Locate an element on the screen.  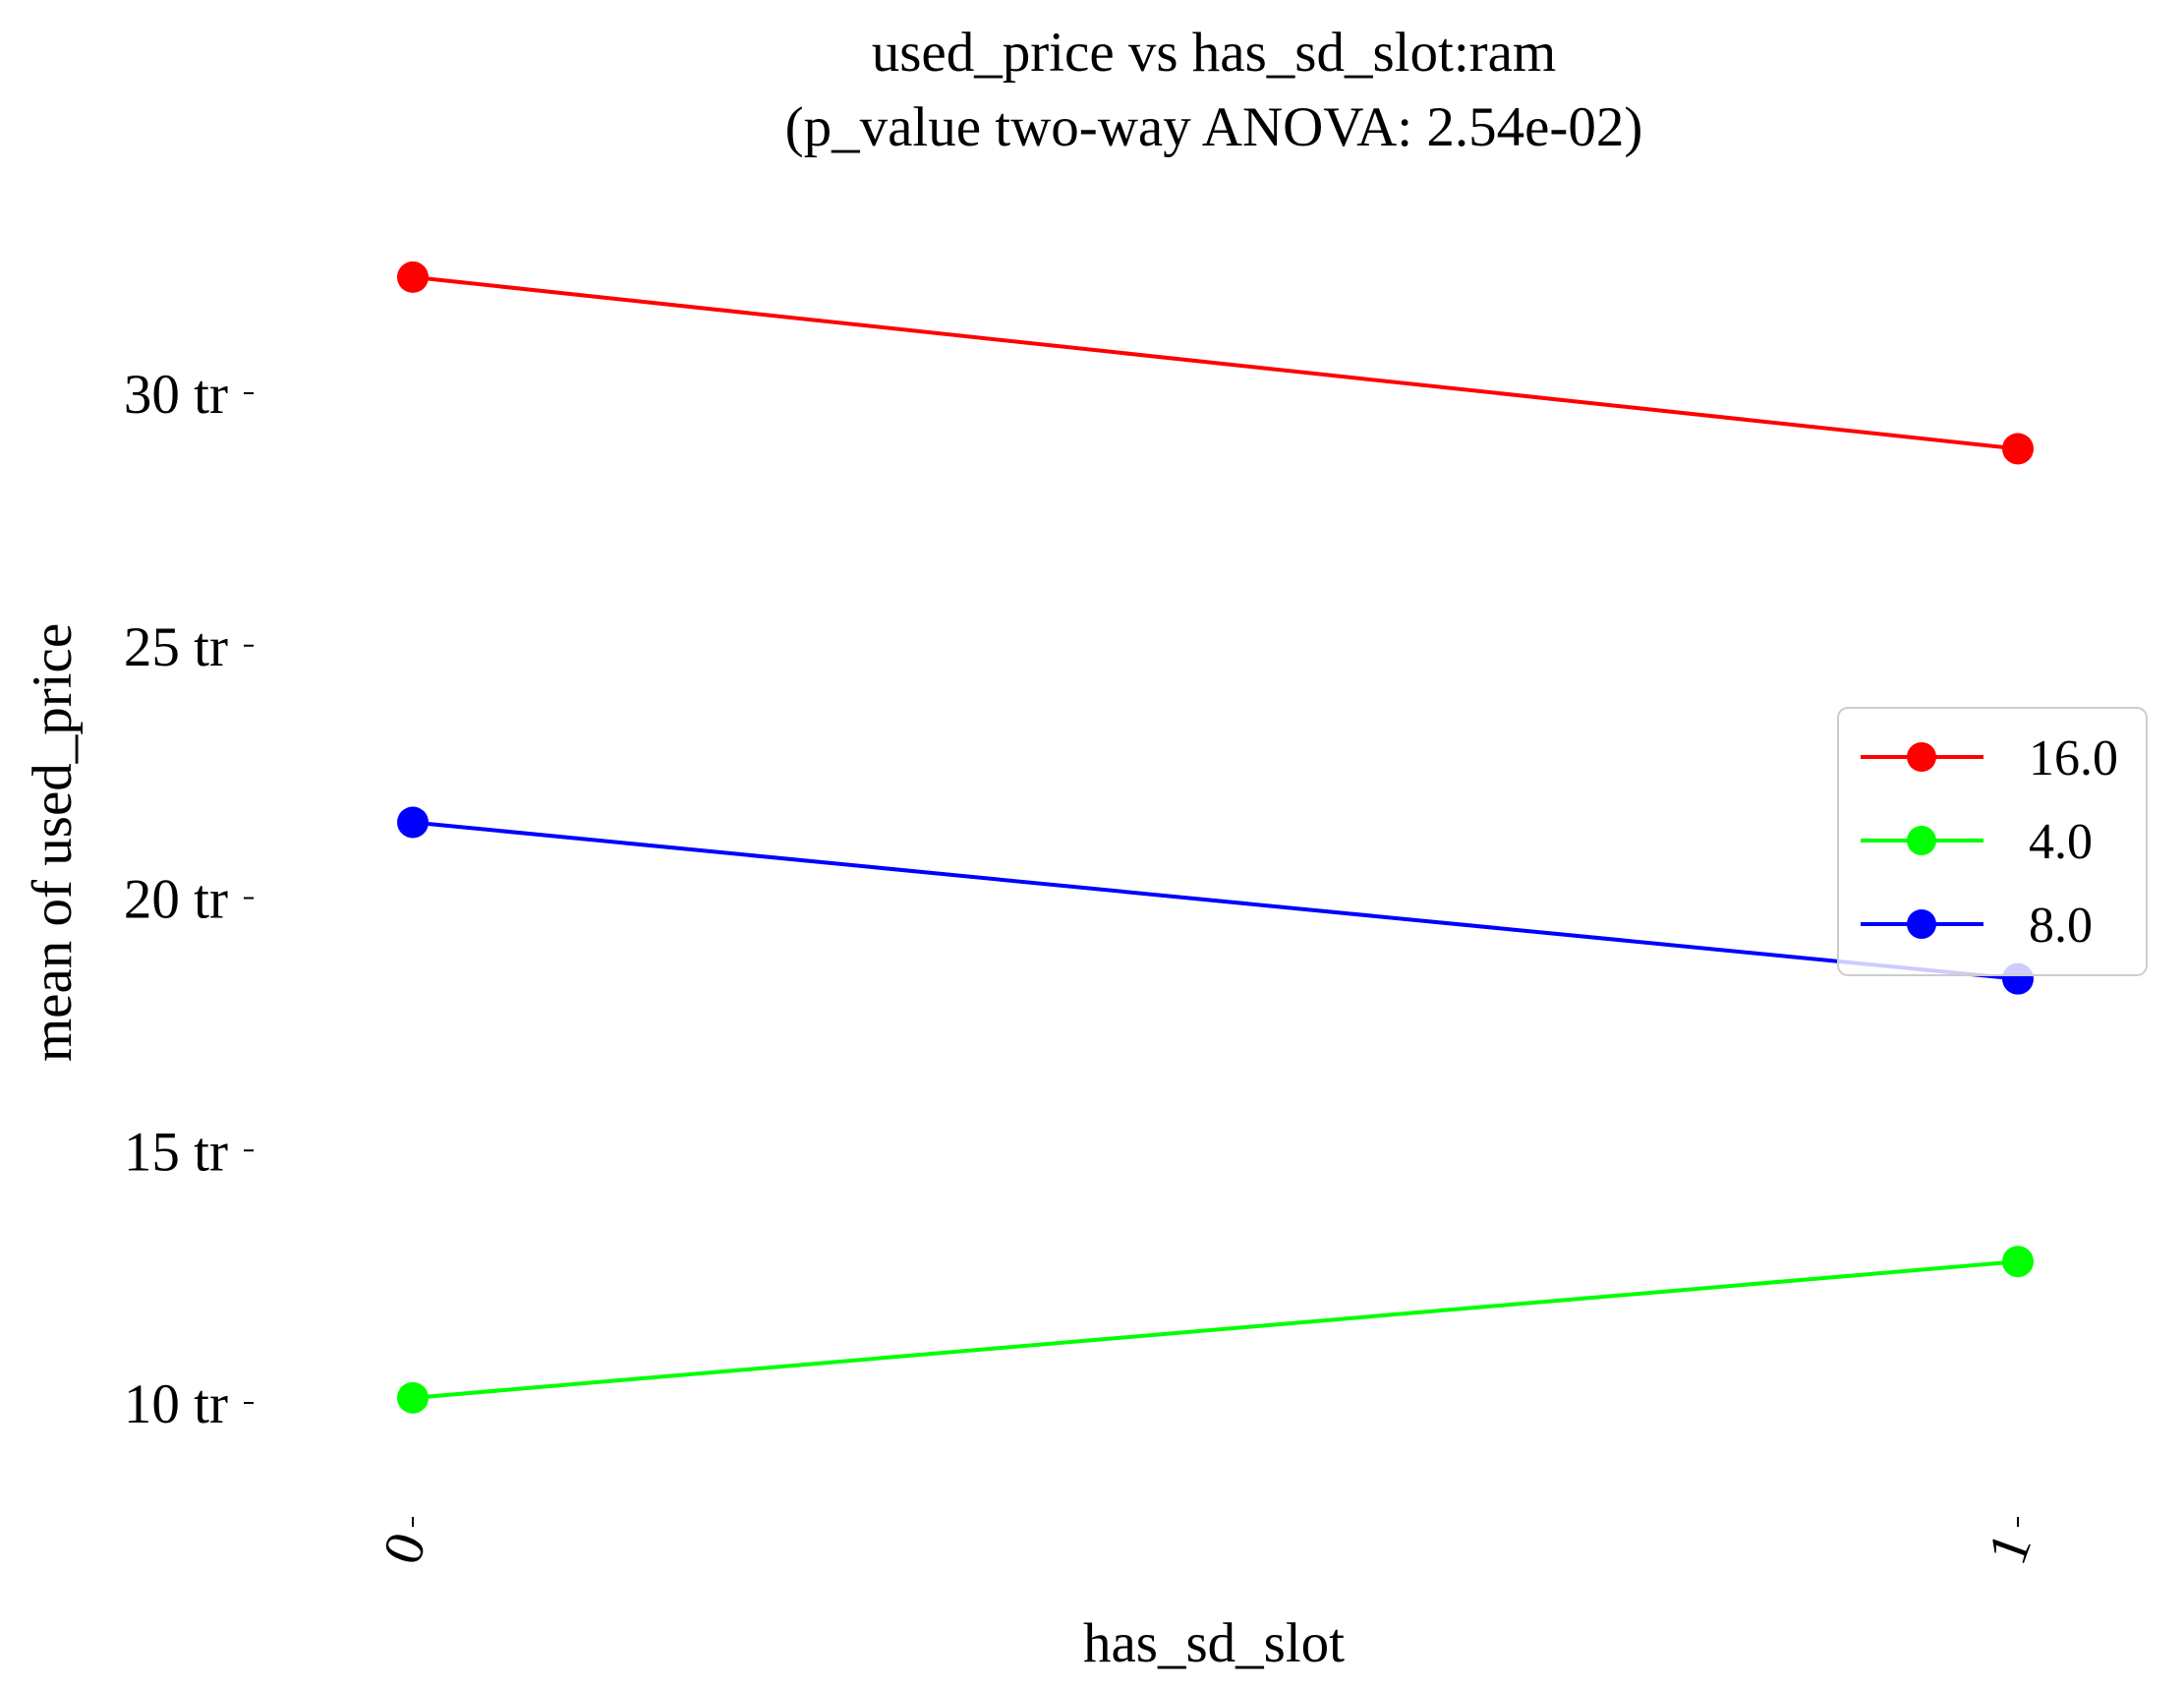
y-tick-label: 10 tr is located at coordinates (176, 1404).